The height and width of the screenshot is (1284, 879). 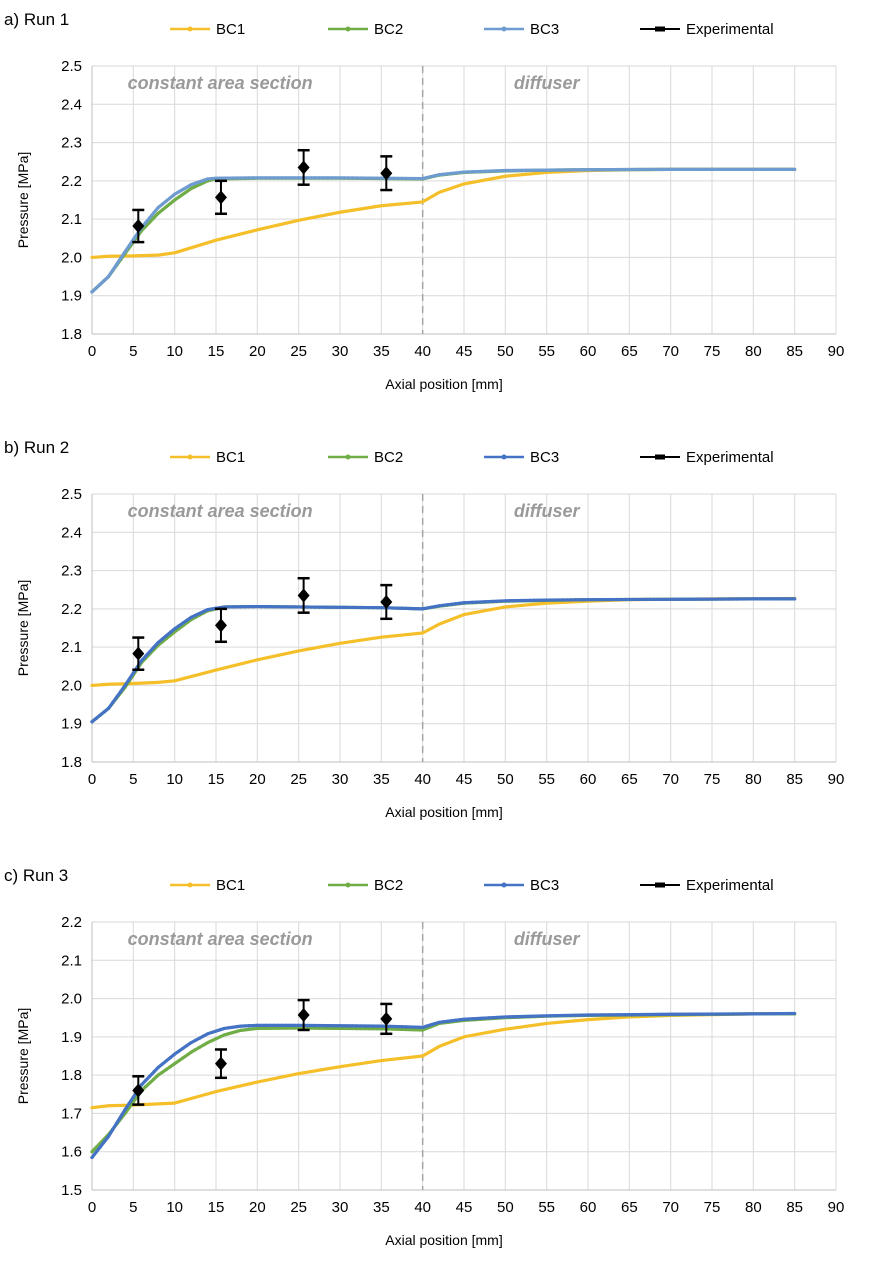 What do you see at coordinates (836, 779) in the screenshot?
I see `x-tick-label: 90` at bounding box center [836, 779].